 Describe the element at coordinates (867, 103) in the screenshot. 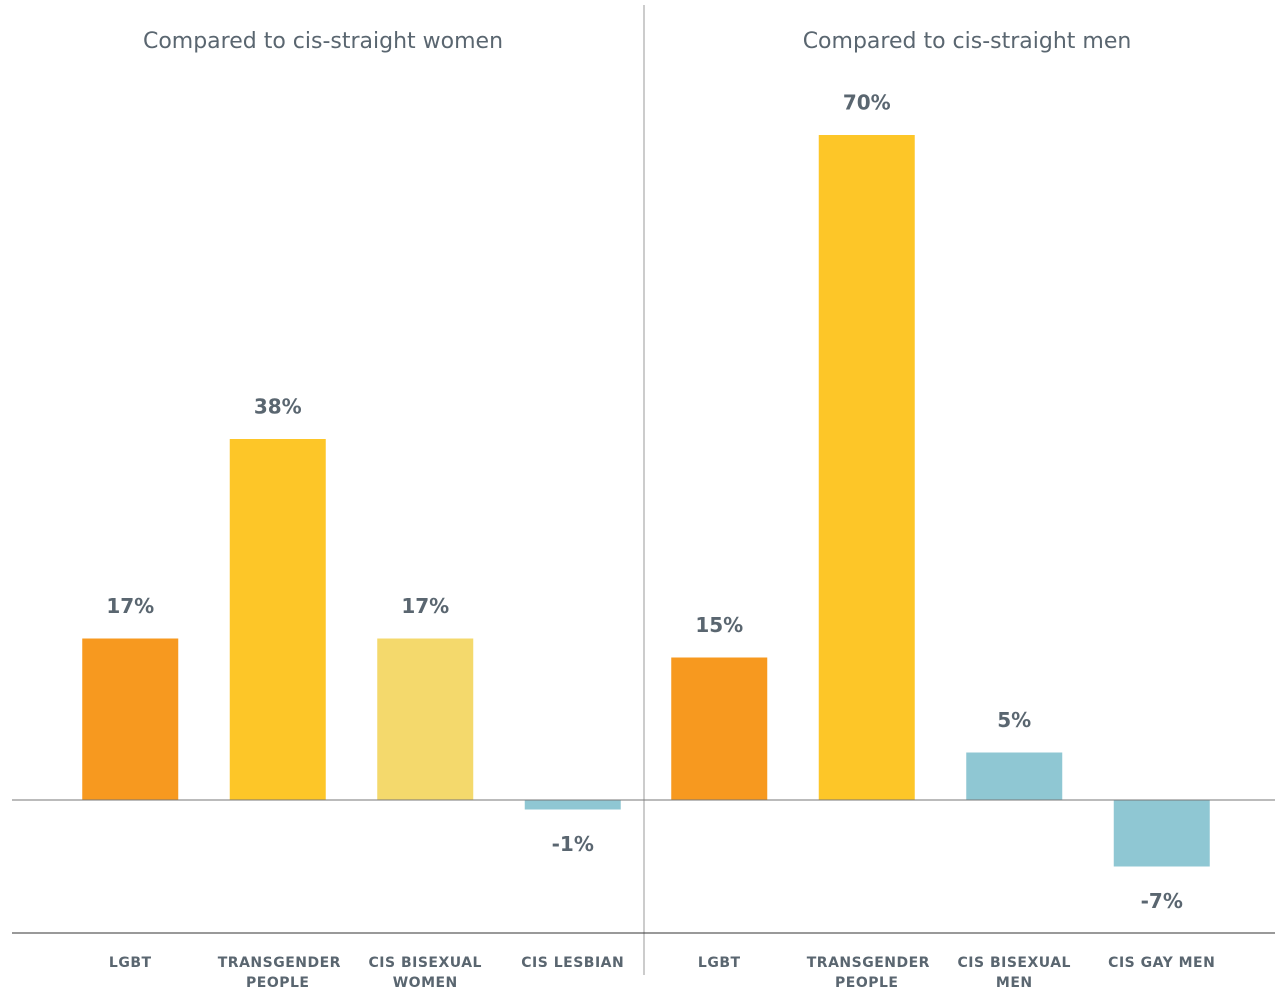

I see `value-label: 70%` at that location.